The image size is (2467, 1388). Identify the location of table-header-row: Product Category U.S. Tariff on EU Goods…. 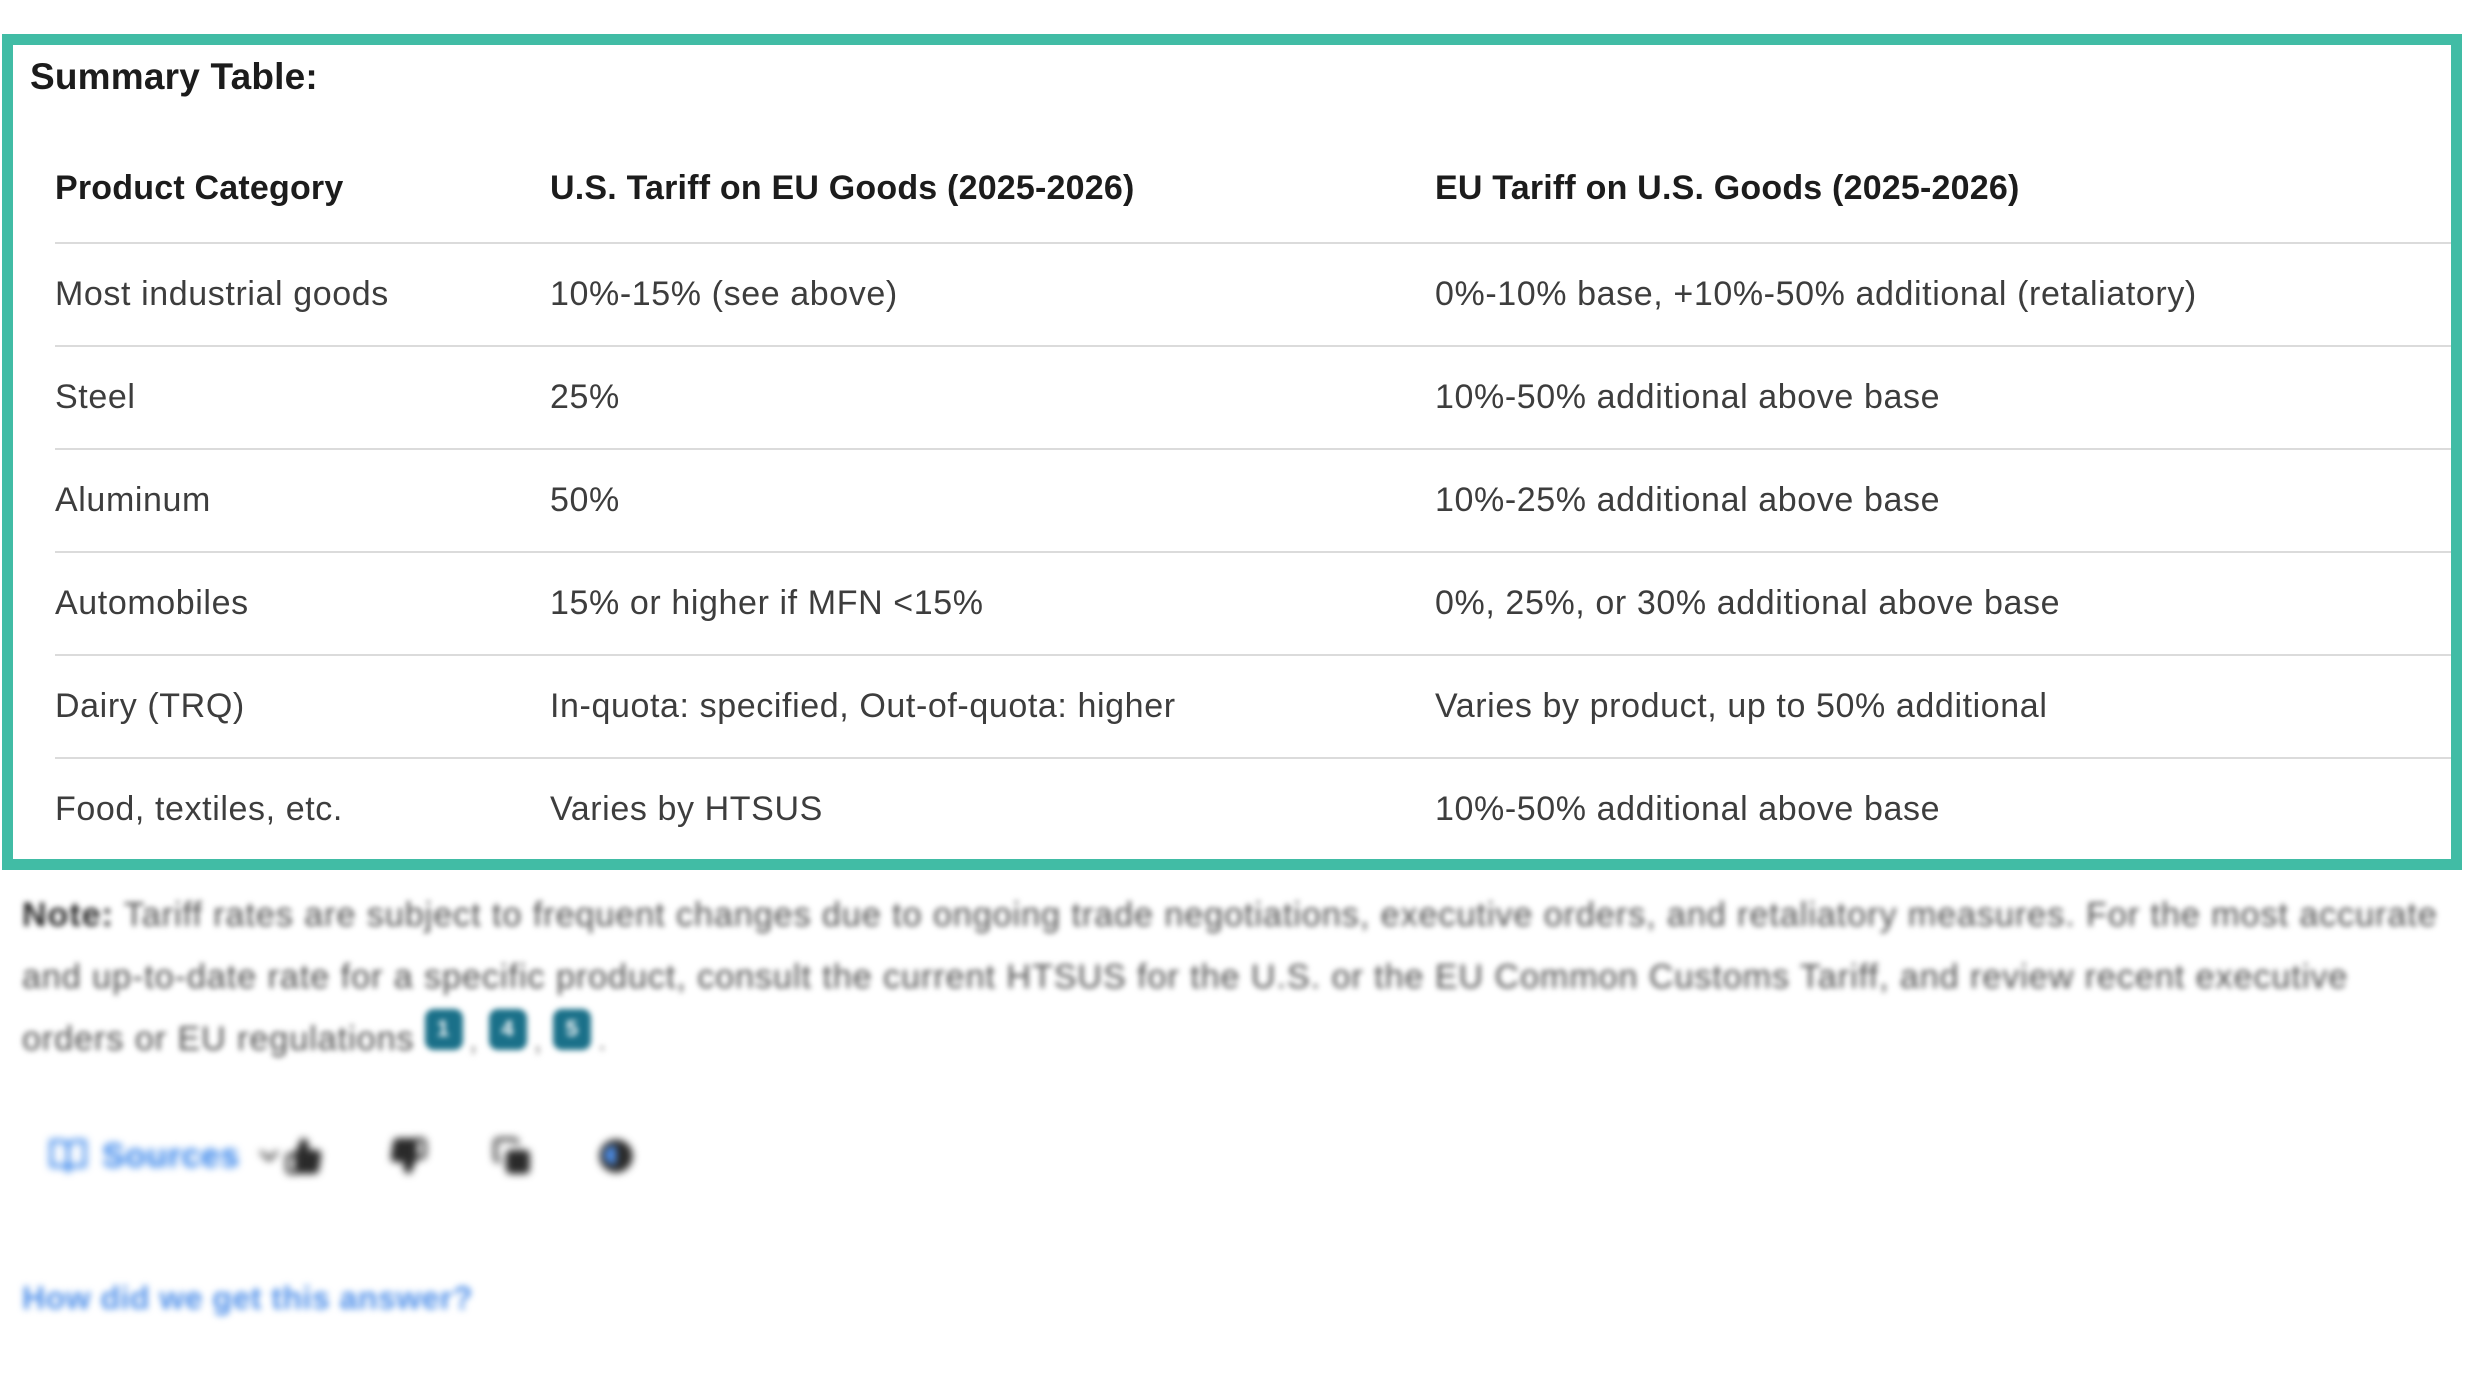
(1253, 169).